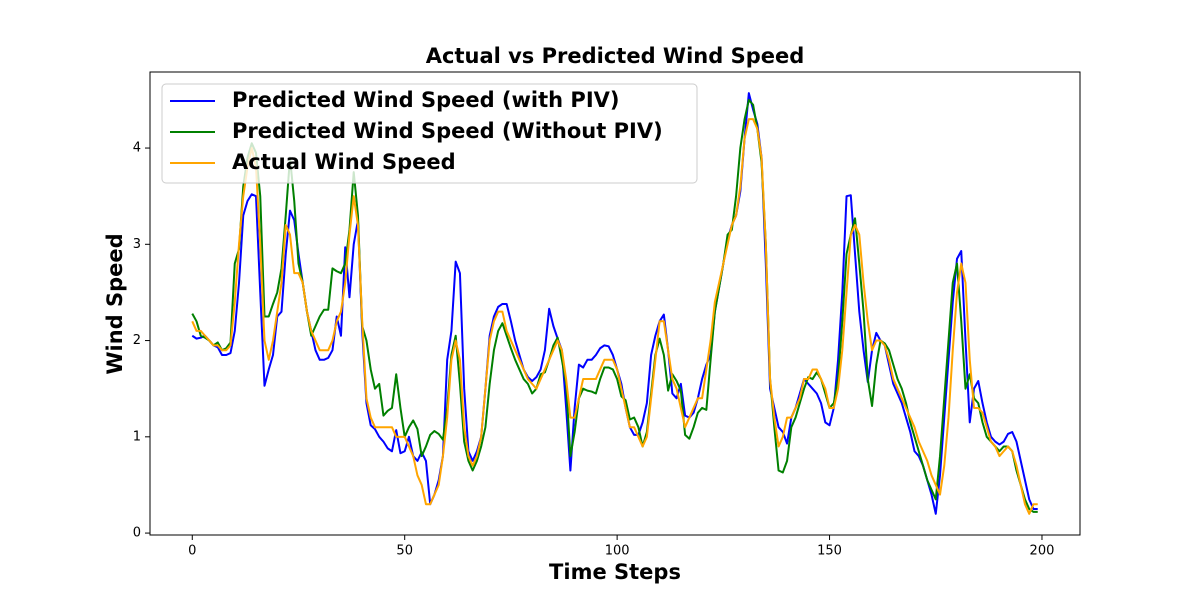  Describe the element at coordinates (1042, 551) in the screenshot. I see `x-tick-label: 200` at that location.